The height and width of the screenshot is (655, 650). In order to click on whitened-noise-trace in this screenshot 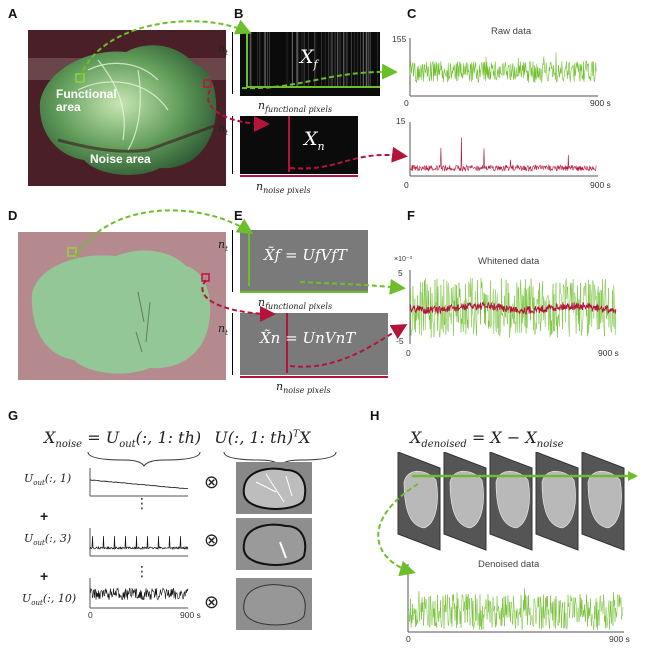, I will do `click(513, 308)`.